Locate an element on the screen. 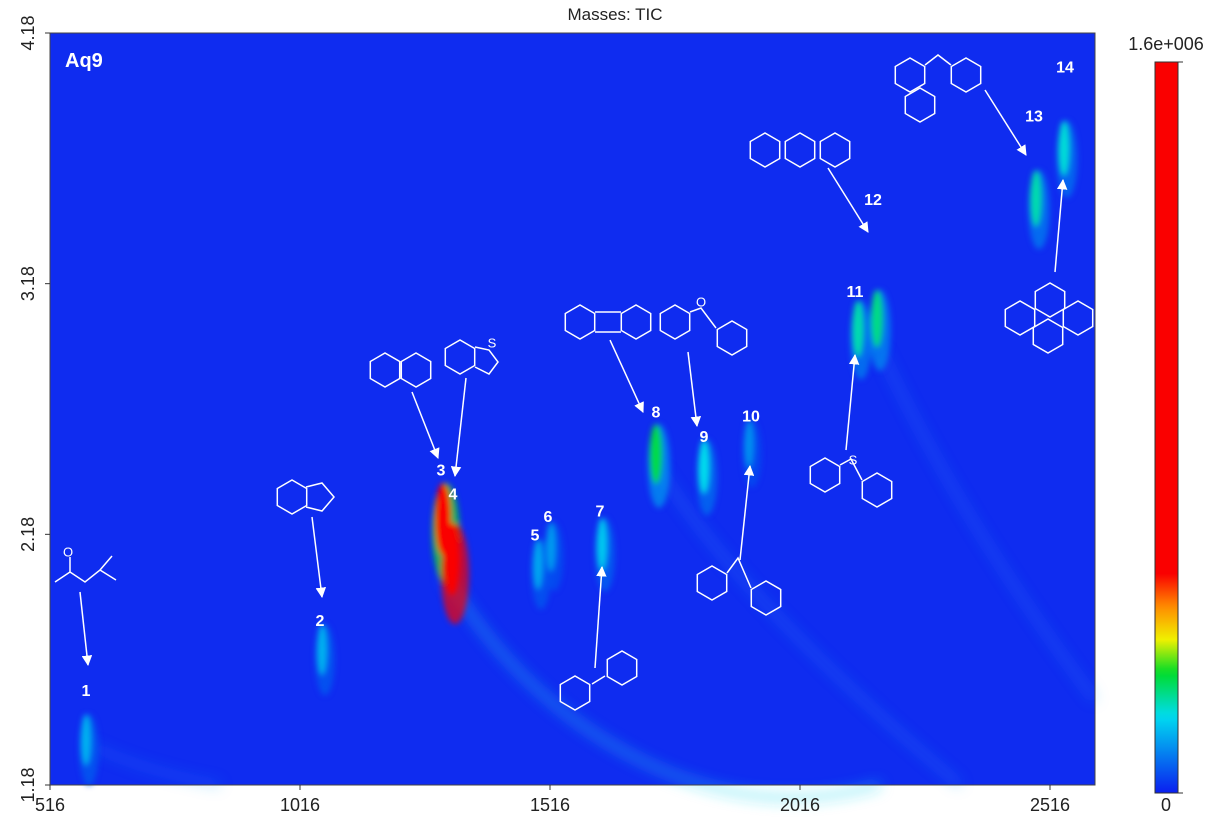  peak-label: 3 is located at coordinates (441, 471).